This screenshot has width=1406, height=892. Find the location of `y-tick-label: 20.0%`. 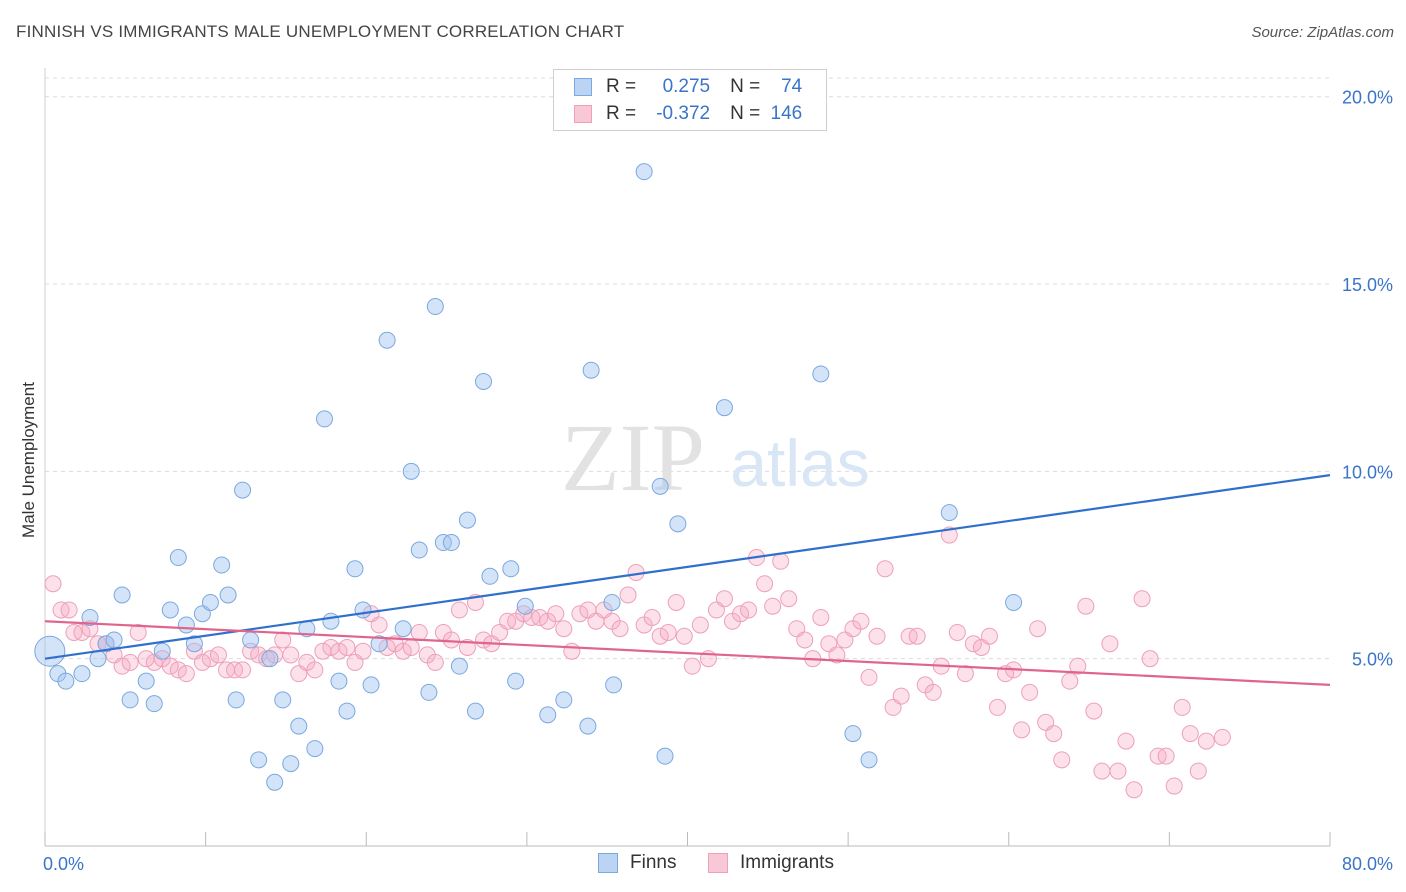

y-tick-label: 20.0% is located at coordinates (1367, 98).